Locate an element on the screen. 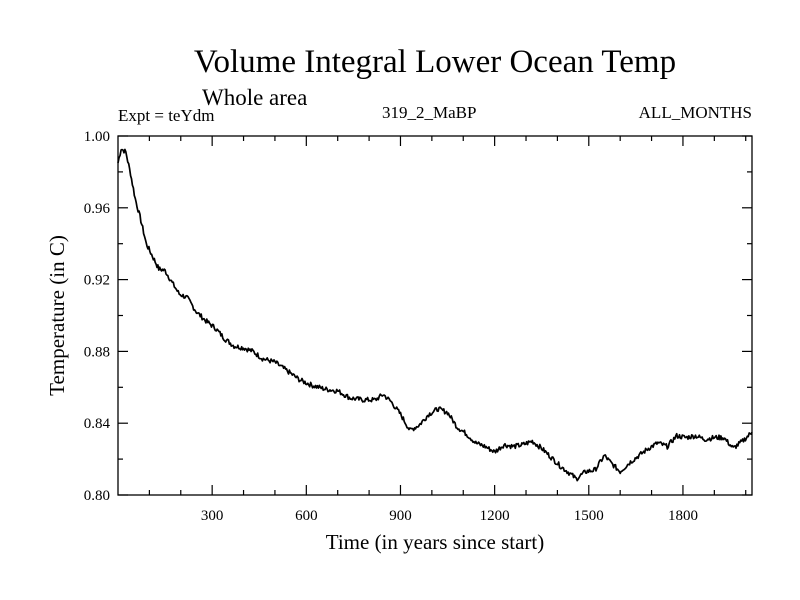  y-tick-label: 0.96 is located at coordinates (97, 209).